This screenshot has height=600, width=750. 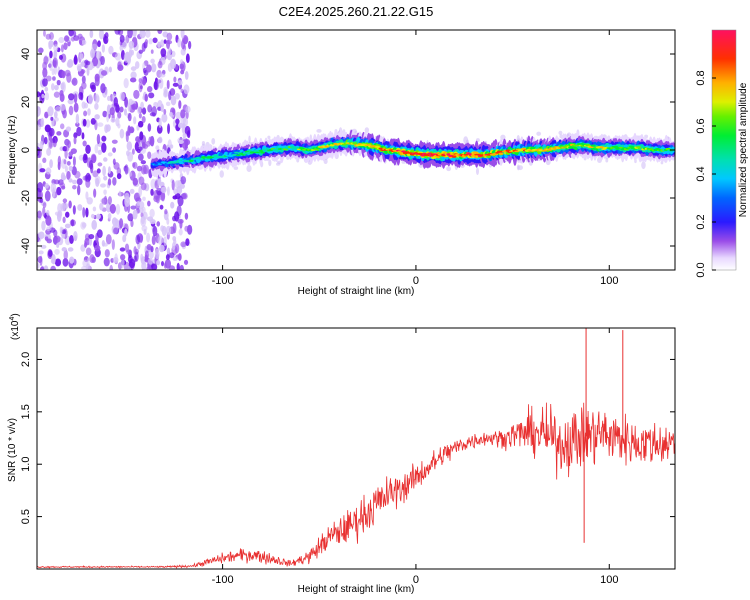 What do you see at coordinates (26, 198) in the screenshot?
I see `spectrogram-y-tick-label: -20` at bounding box center [26, 198].